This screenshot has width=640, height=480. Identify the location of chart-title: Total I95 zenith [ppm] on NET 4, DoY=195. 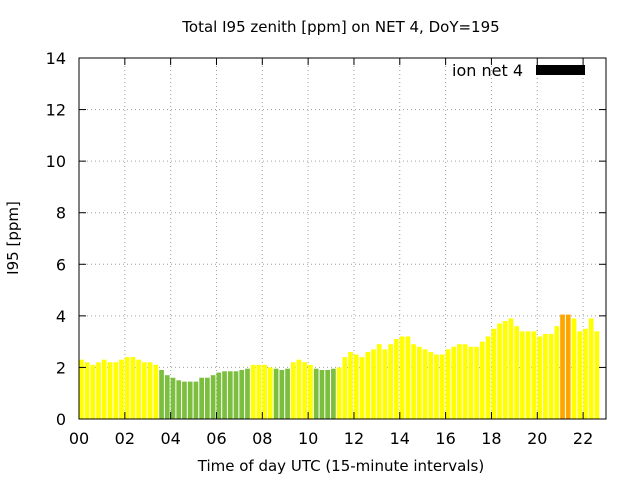
(340, 27).